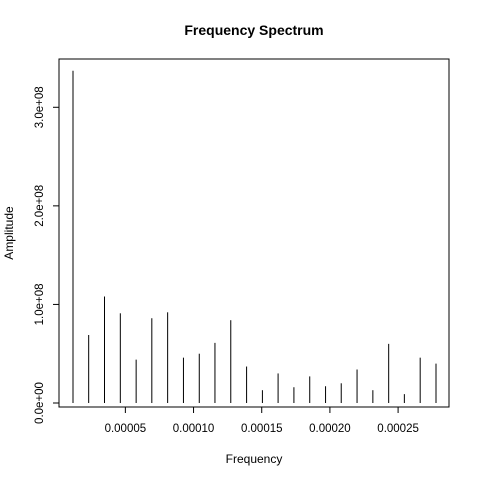  What do you see at coordinates (262, 421) in the screenshot?
I see `x-axis: 0.00005 0.00010 0.00015 0.00020 0.00025` at bounding box center [262, 421].